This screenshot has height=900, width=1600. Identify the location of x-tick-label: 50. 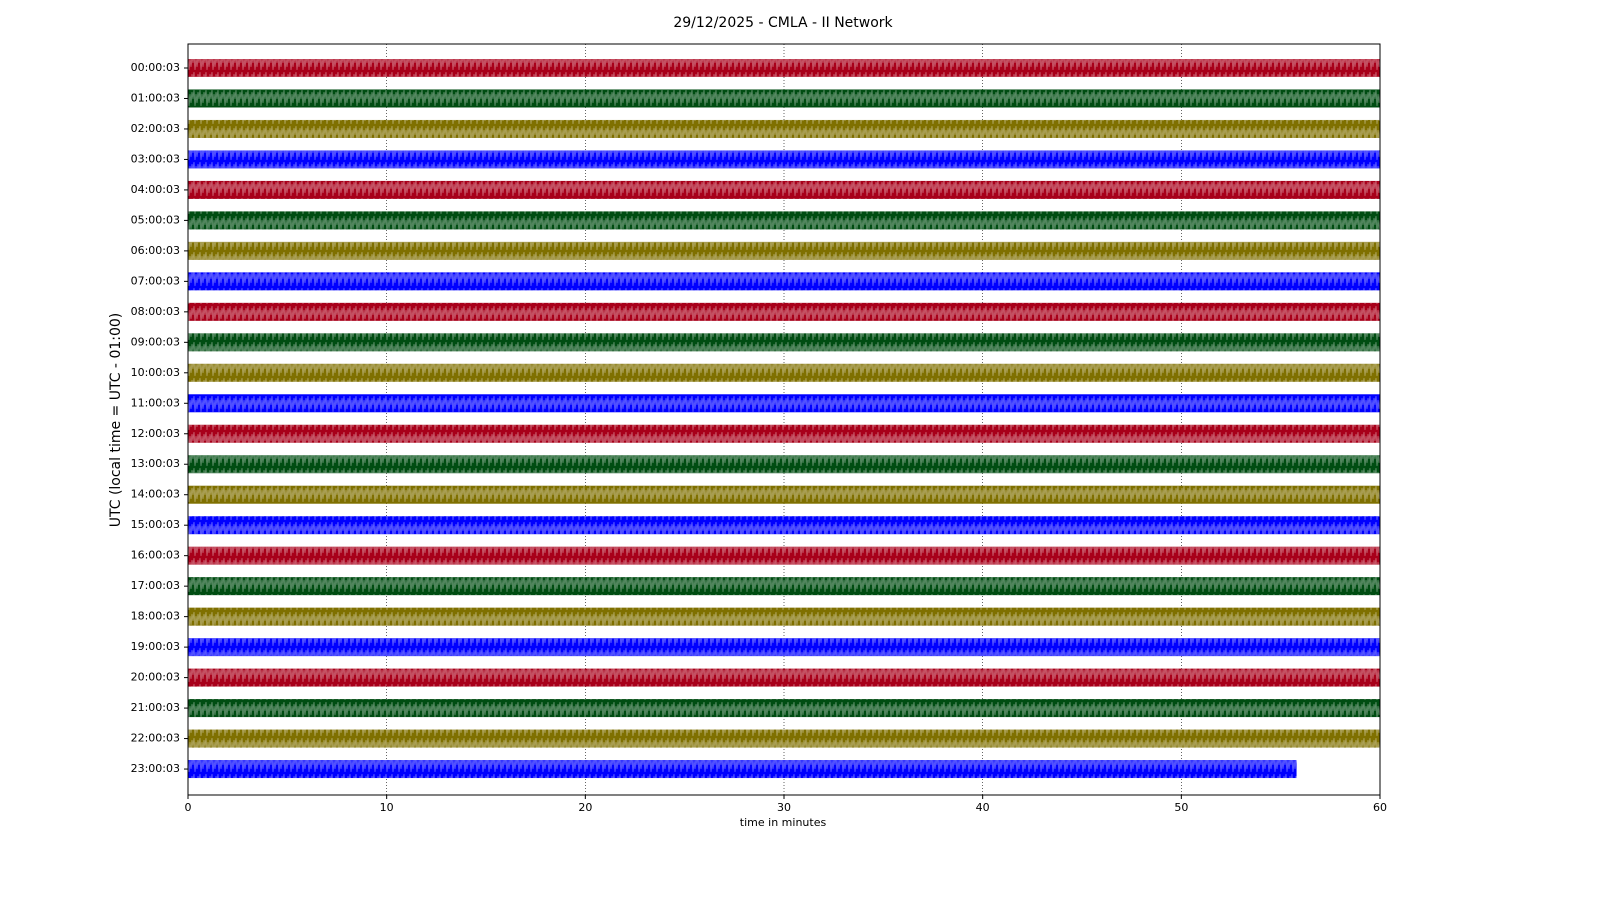
(1181, 807).